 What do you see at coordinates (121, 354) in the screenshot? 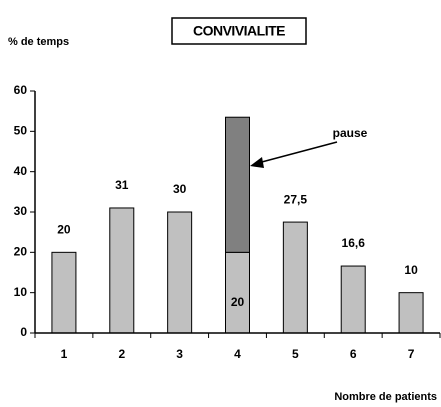
I see `x-tick-label: 2` at bounding box center [121, 354].